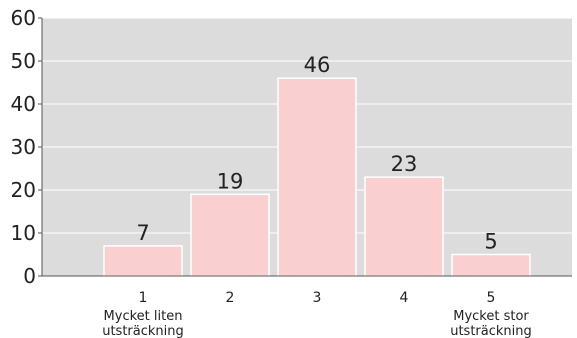  I want to click on data-label-2: 19, so click(230, 181).